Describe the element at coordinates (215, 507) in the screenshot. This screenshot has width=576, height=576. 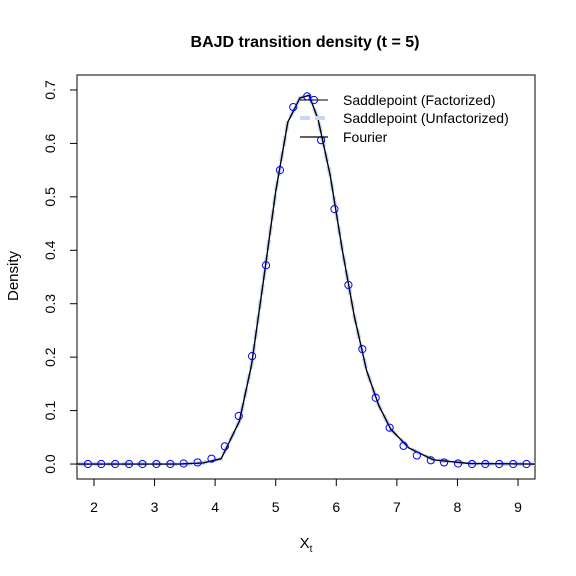
I see `x-tick-label: 4` at that location.